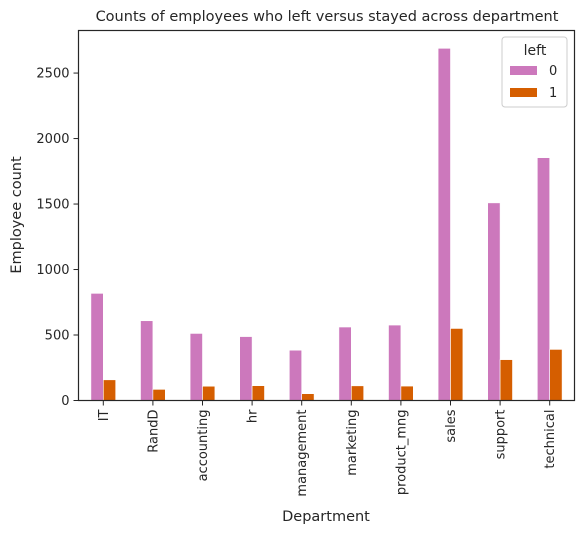  Describe the element at coordinates (302, 453) in the screenshot. I see `x-tick-label-management: management` at that location.